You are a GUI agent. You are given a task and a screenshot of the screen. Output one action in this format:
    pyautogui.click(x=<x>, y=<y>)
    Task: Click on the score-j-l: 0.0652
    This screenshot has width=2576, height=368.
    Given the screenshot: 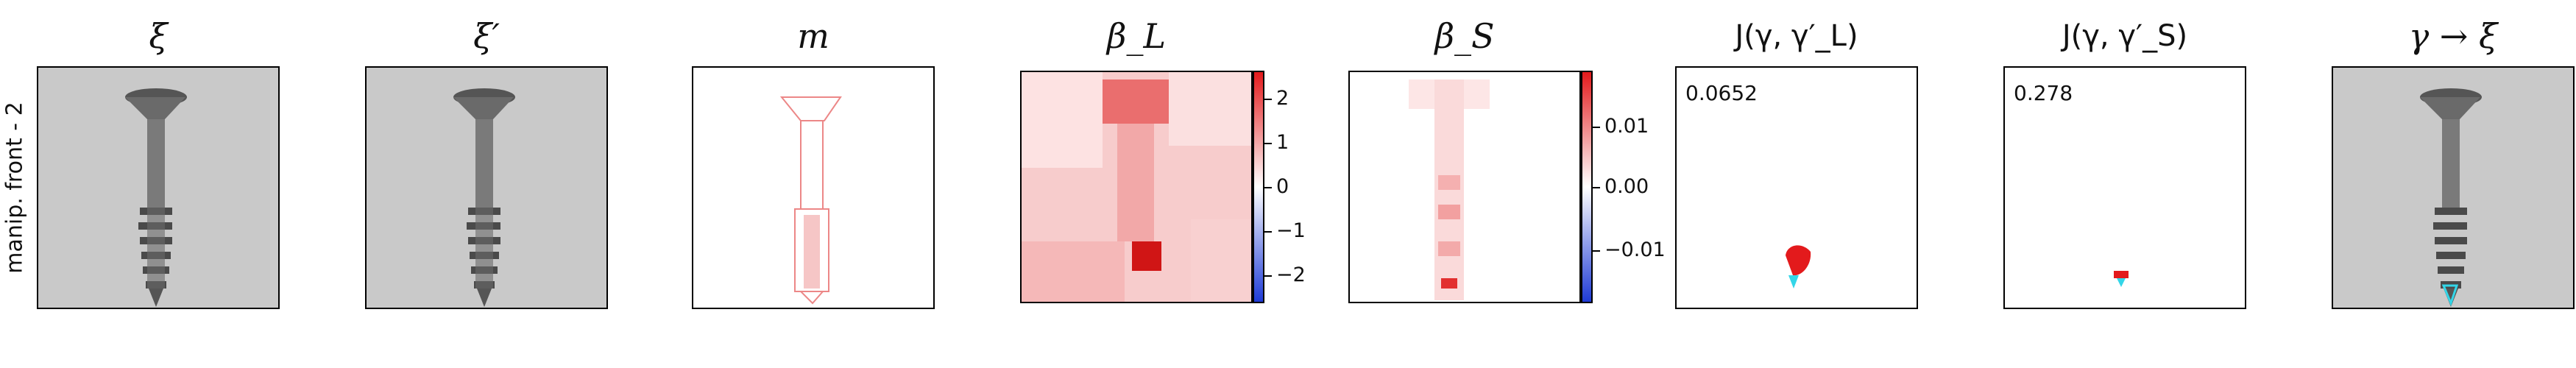 What is the action you would take?
    pyautogui.click(x=1721, y=93)
    